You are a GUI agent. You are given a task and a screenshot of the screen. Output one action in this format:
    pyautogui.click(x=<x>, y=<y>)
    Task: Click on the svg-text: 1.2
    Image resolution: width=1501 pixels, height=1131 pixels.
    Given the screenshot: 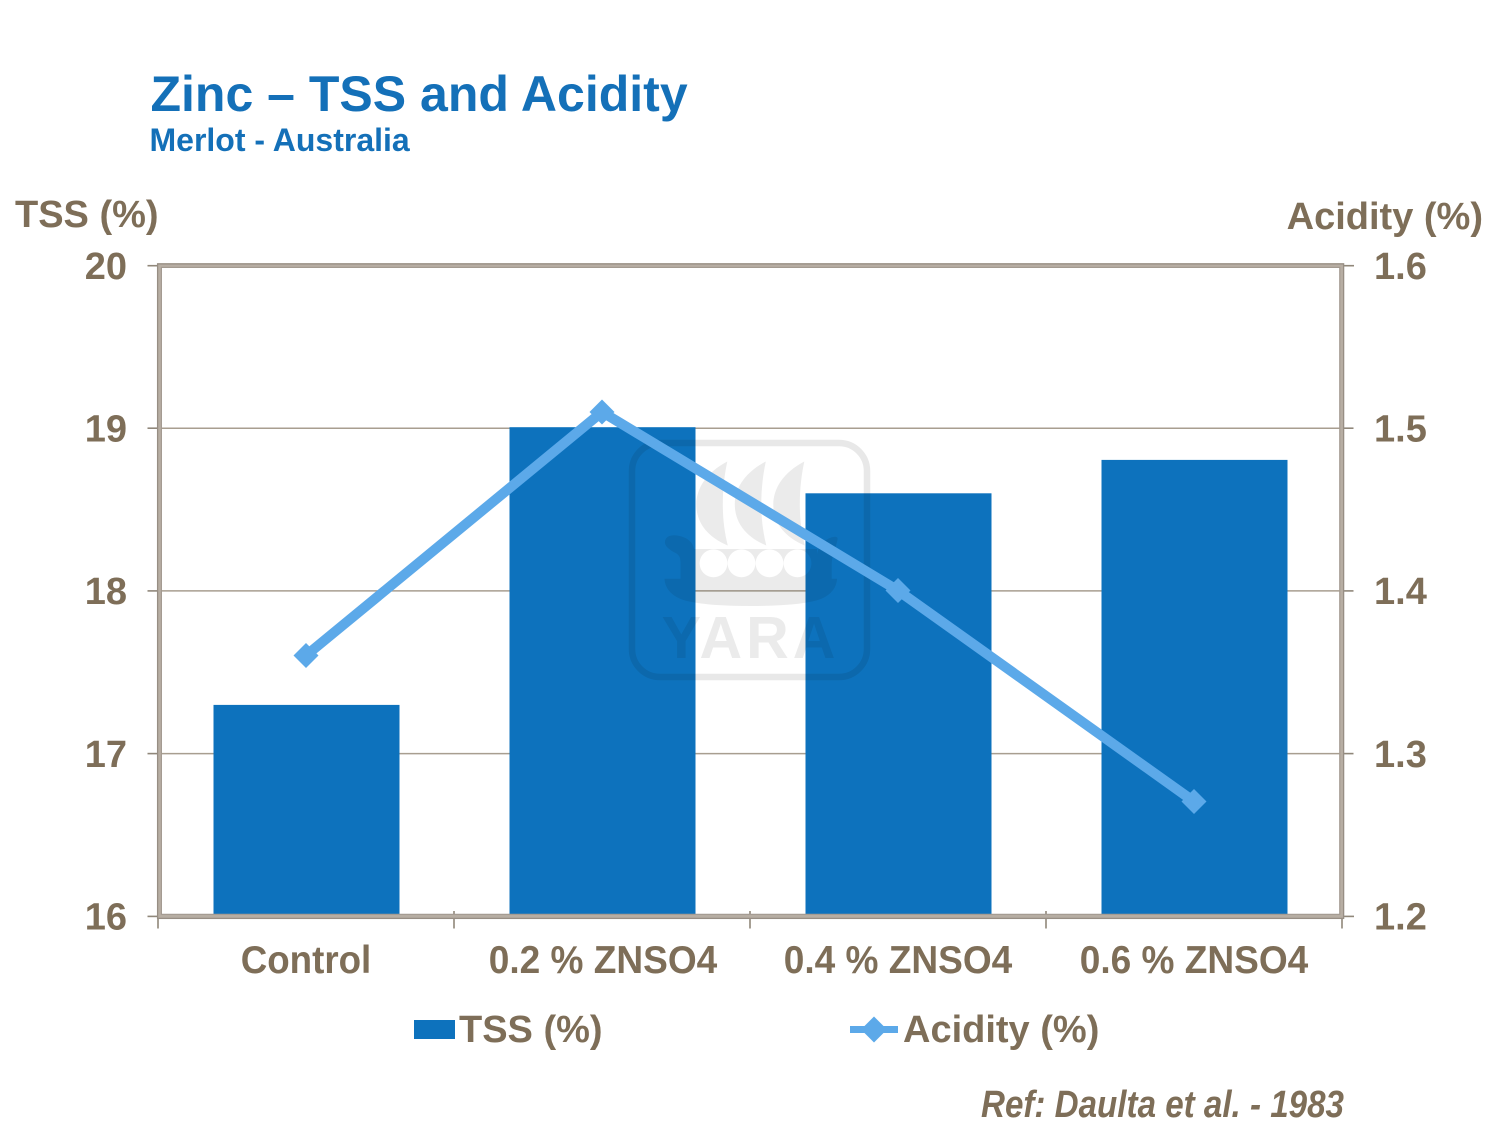 What is the action you would take?
    pyautogui.click(x=1400, y=918)
    